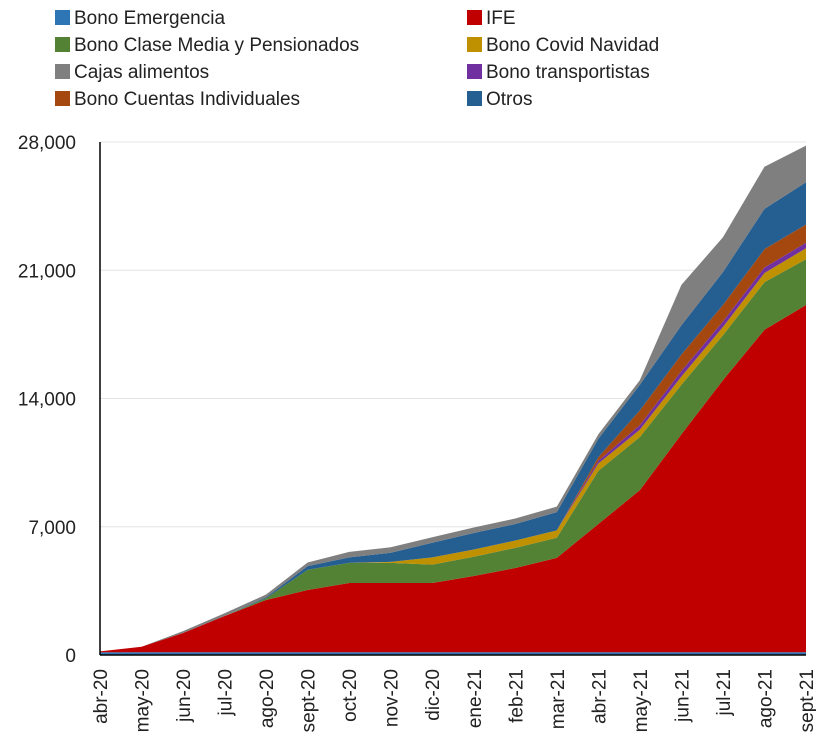 This screenshot has width=816, height=748. I want to click on y-tick-label: 7,000, so click(52, 528).